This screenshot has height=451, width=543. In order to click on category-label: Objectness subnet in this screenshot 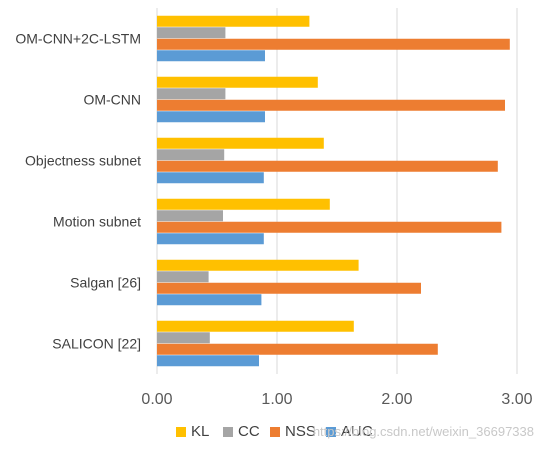, I will do `click(83, 161)`.